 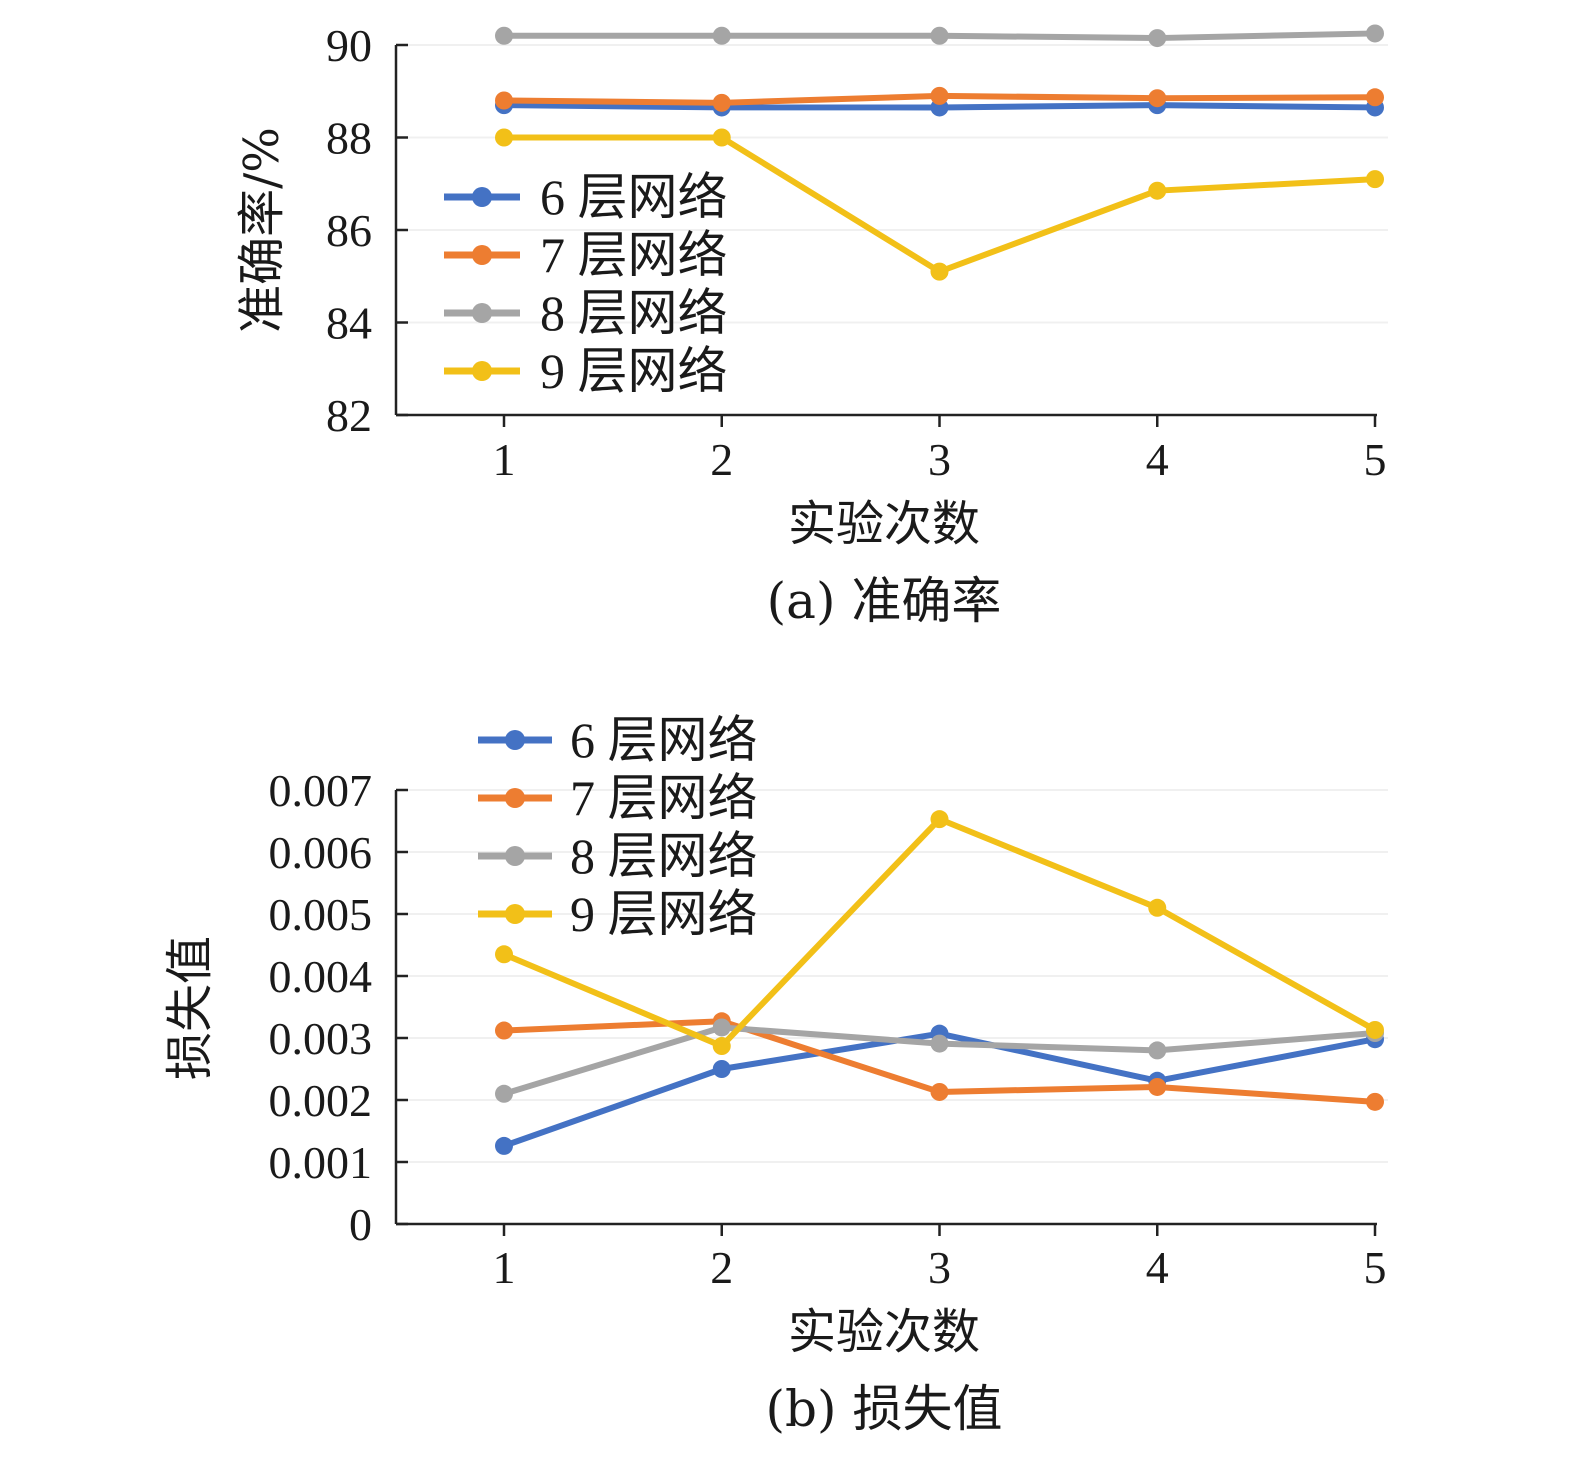 What do you see at coordinates (321, 1038) in the screenshot?
I see `y-tick-label: 0.003` at bounding box center [321, 1038].